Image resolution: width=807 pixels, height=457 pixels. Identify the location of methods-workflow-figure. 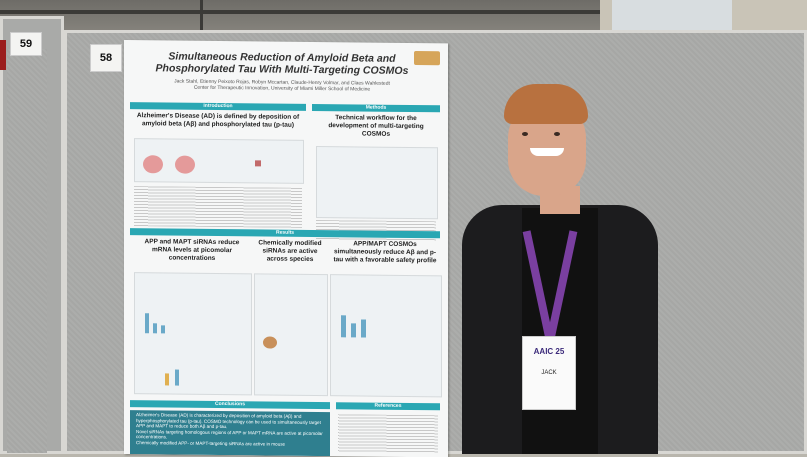
(377, 183).